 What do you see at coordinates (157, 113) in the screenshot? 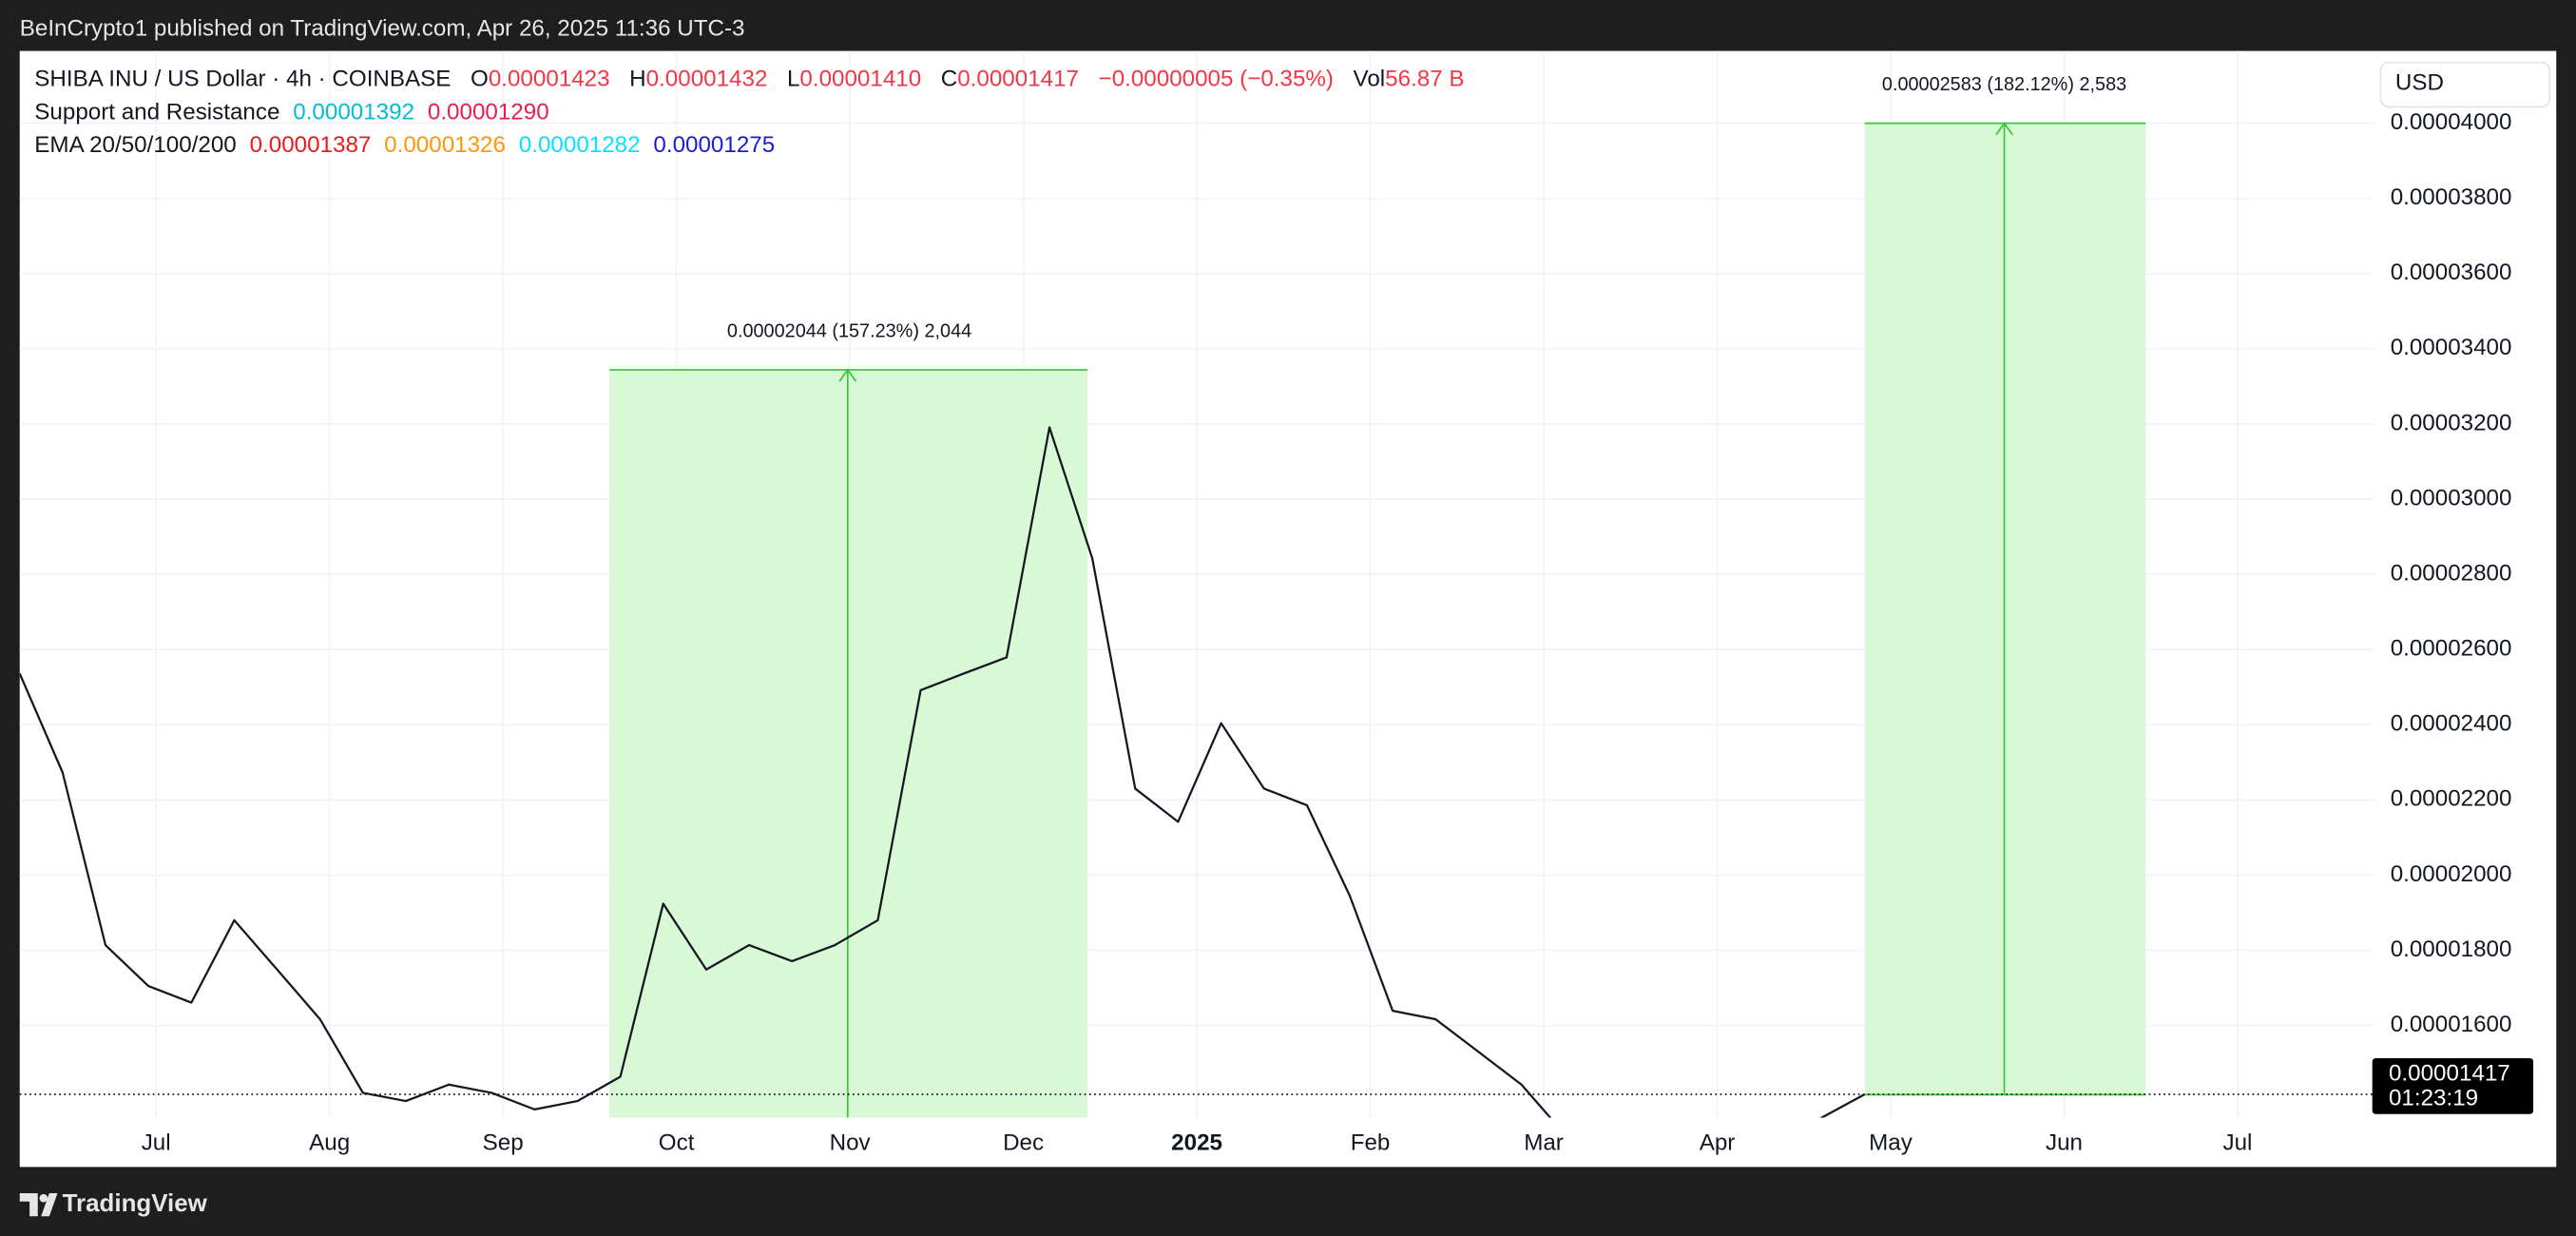
I see `indicator-name: Support and Resistance` at bounding box center [157, 113].